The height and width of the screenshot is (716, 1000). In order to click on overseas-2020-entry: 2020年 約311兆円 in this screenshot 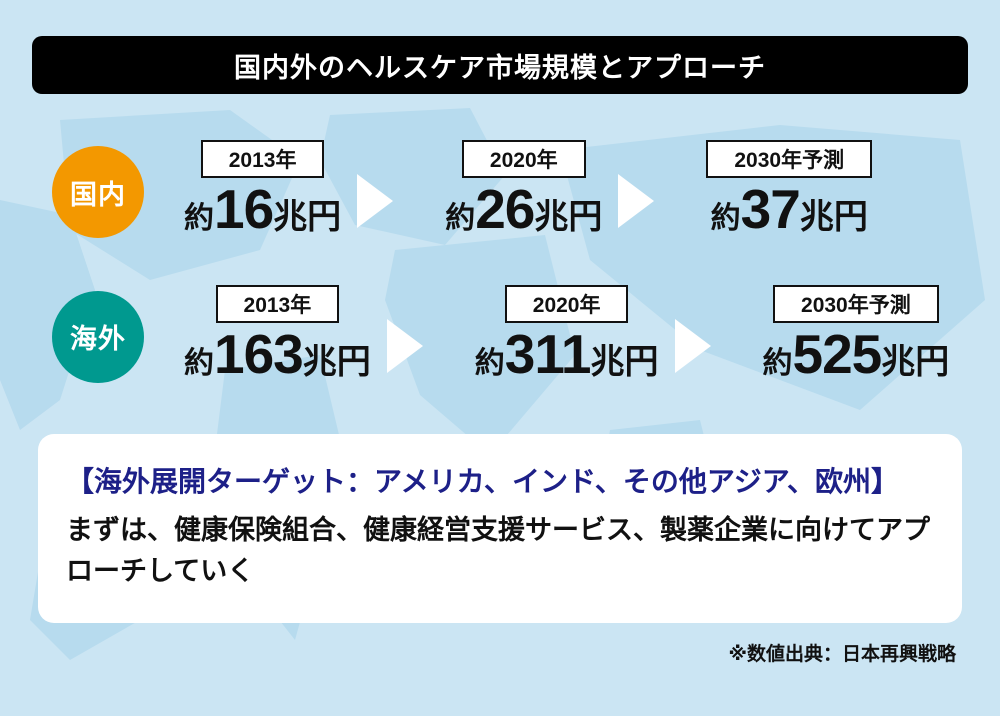, I will do `click(566, 334)`.